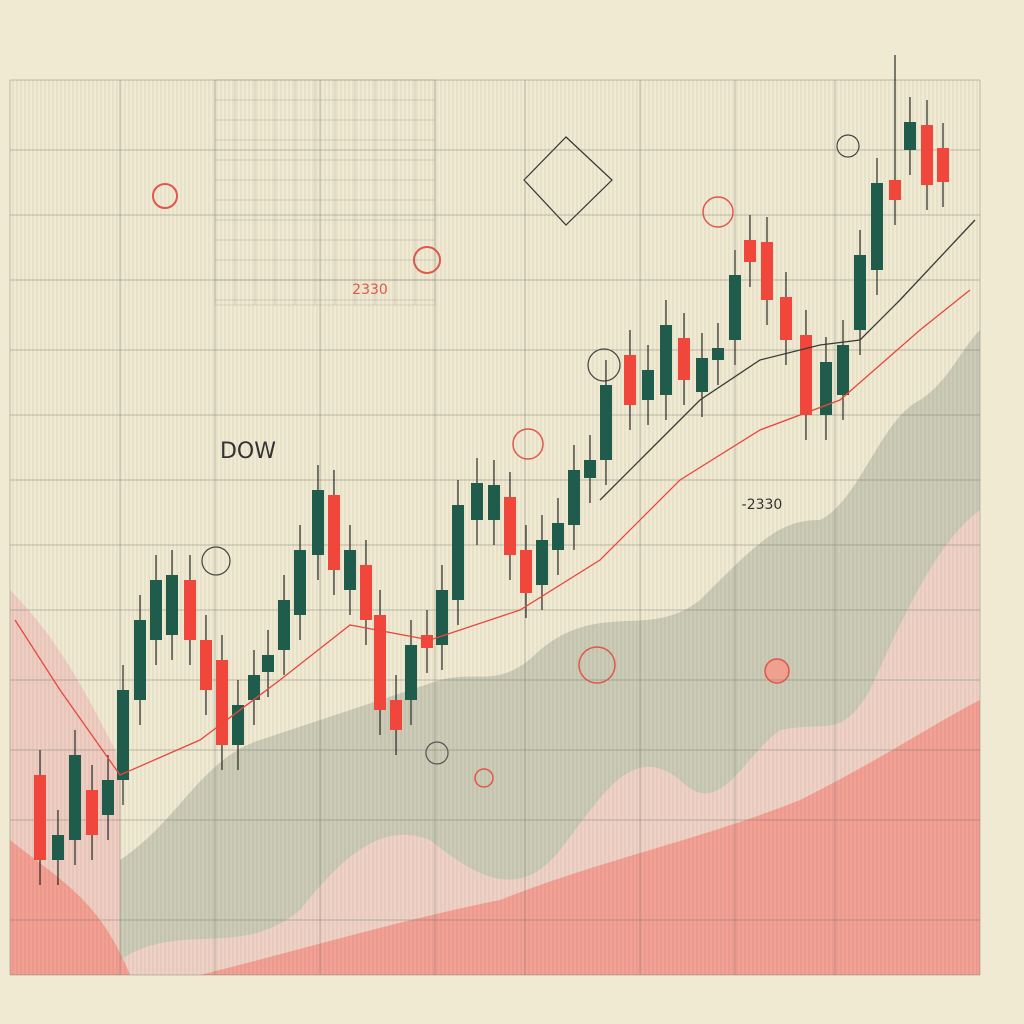  What do you see at coordinates (762, 505) in the screenshot?
I see `annotation: -2330` at bounding box center [762, 505].